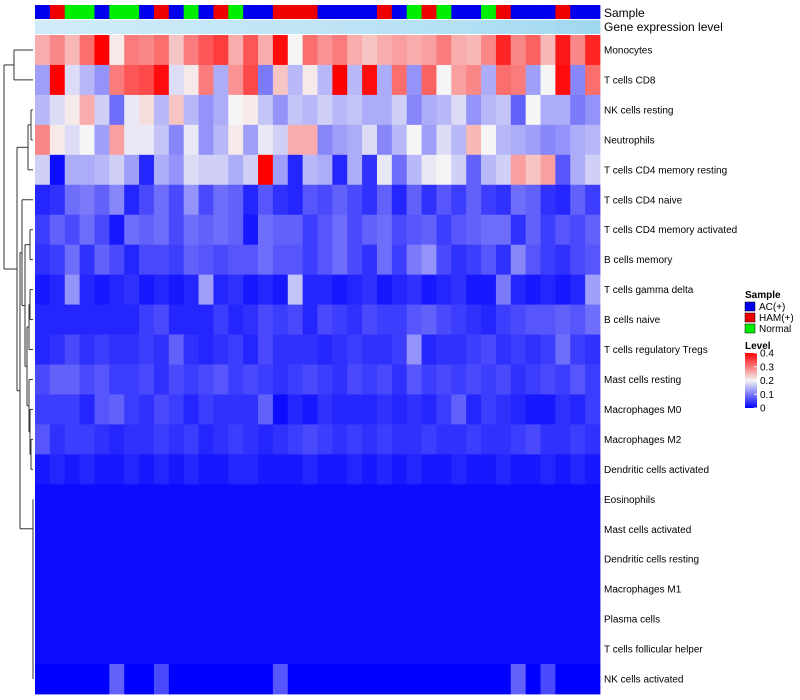 Image resolution: width=800 pixels, height=700 pixels. I want to click on legend-tick-label: 0.1, so click(767, 395).